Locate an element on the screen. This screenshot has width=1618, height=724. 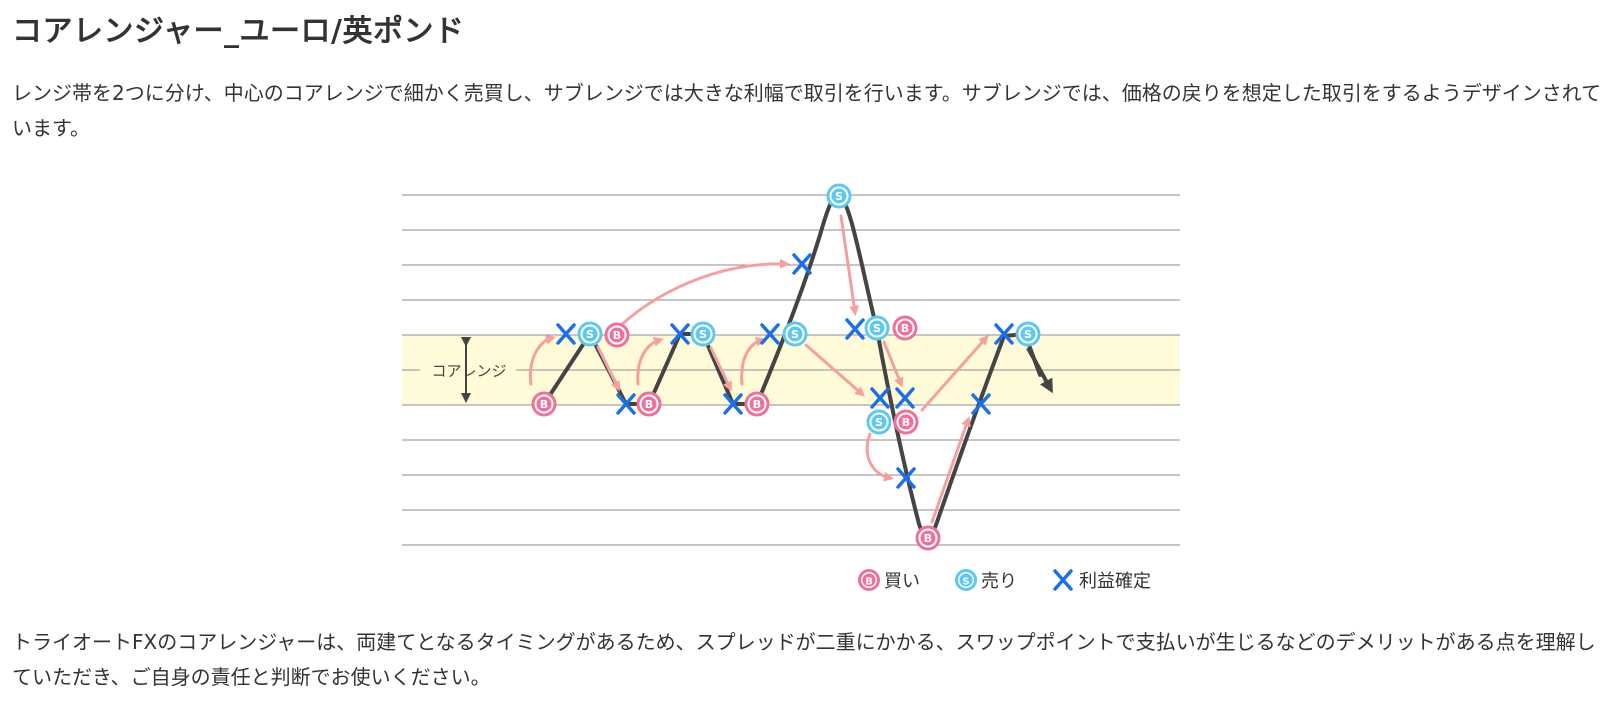
legend-buy: B 買い is located at coordinates (889, 580).